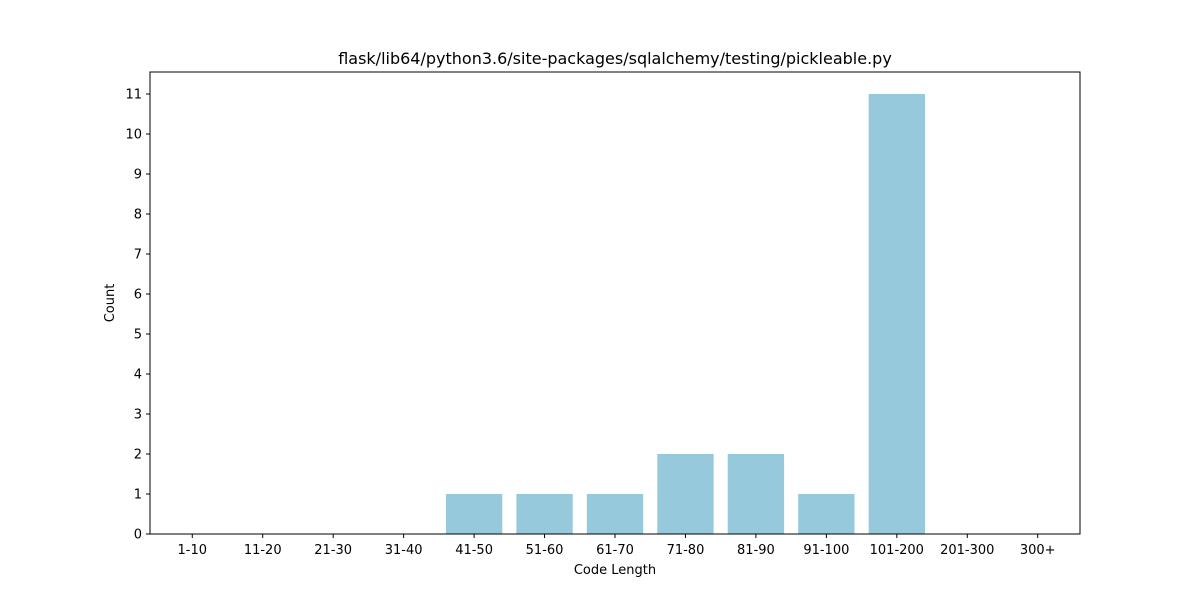 This screenshot has width=1200, height=604. Describe the element at coordinates (404, 550) in the screenshot. I see `x-tick-label-31-40: 31-40` at that location.